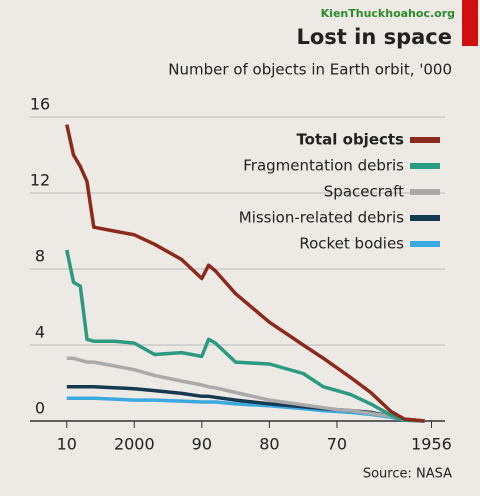  Describe the element at coordinates (431, 444) in the screenshot. I see `x-tick-label: 1956` at that location.